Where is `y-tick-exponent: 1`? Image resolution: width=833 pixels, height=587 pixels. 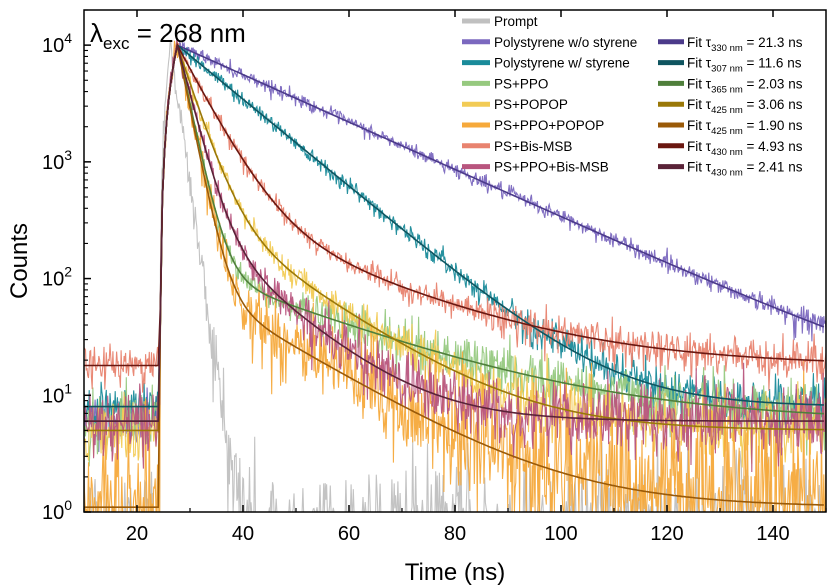 y-tick-exponent: 1 is located at coordinates (68, 388).